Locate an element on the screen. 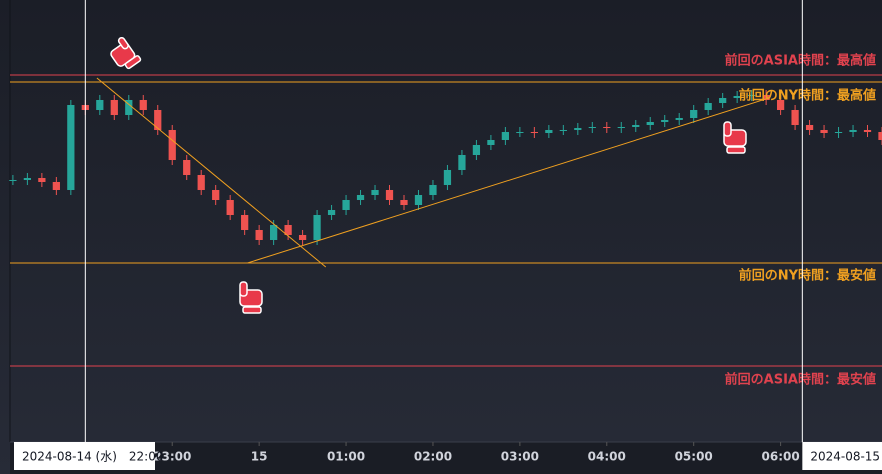 The height and width of the screenshot is (474, 882). x-tick-label: 15 is located at coordinates (259, 457).